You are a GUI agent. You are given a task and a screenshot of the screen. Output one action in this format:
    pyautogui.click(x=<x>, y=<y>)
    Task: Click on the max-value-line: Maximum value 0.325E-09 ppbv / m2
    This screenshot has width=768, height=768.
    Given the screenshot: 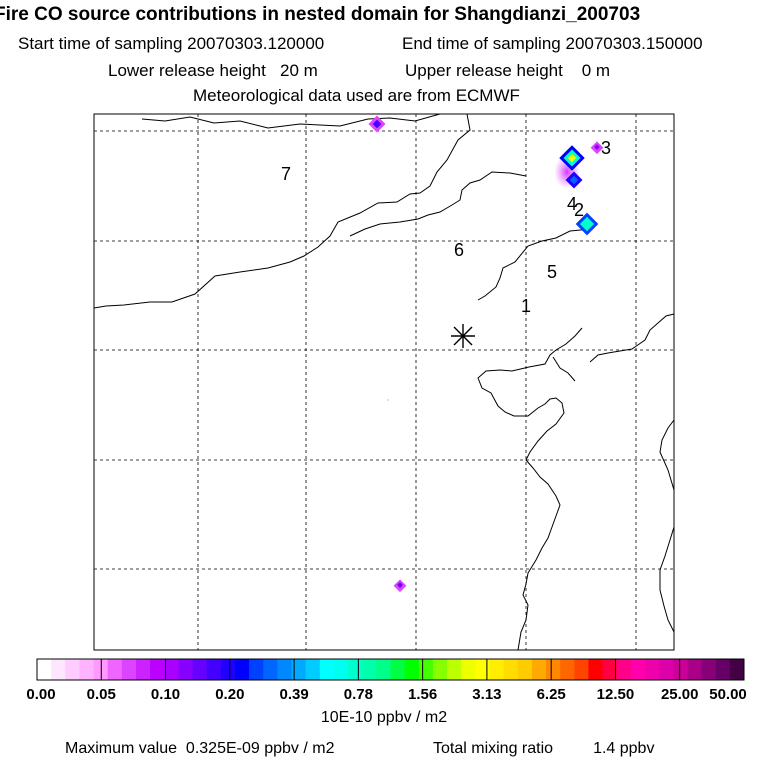 What is the action you would take?
    pyautogui.click(x=199, y=749)
    